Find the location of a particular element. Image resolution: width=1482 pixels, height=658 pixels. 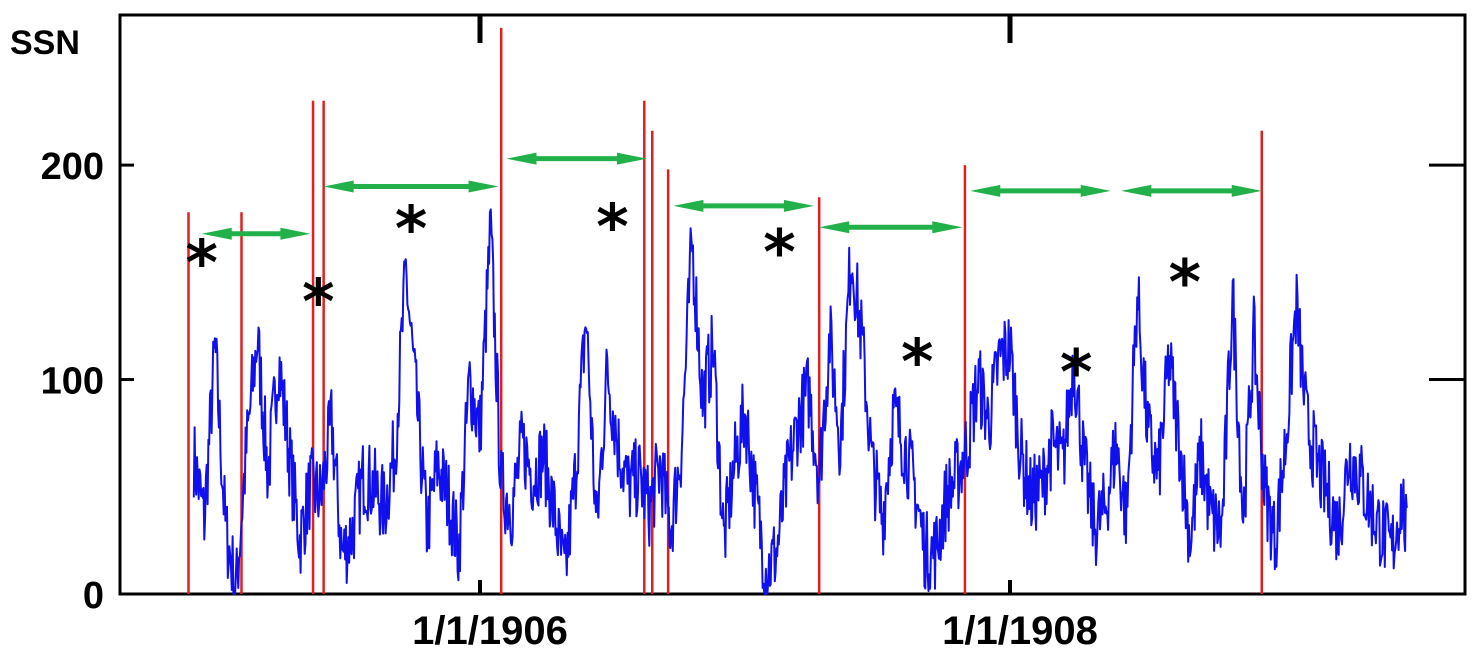

peak-marker-1: * is located at coordinates (318, 301).